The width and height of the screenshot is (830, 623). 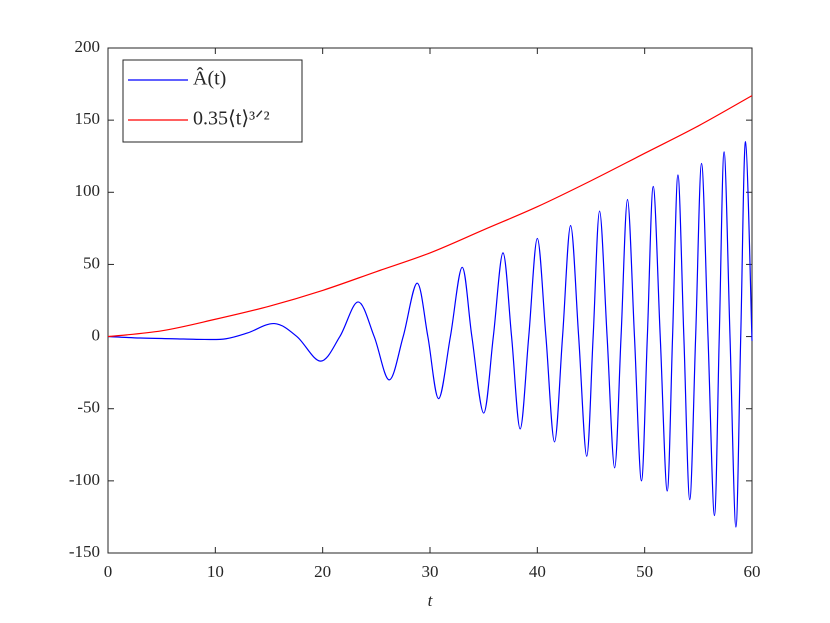 What do you see at coordinates (212, 101) in the screenshot?
I see `legend` at bounding box center [212, 101].